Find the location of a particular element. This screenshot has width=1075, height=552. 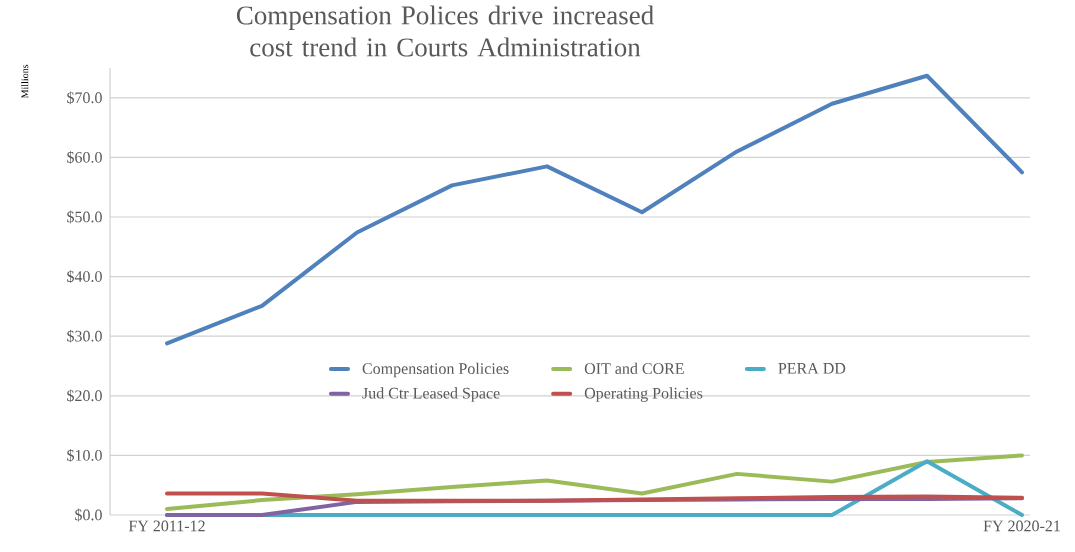

y-tick-label: $30.0 is located at coordinates (84, 336).